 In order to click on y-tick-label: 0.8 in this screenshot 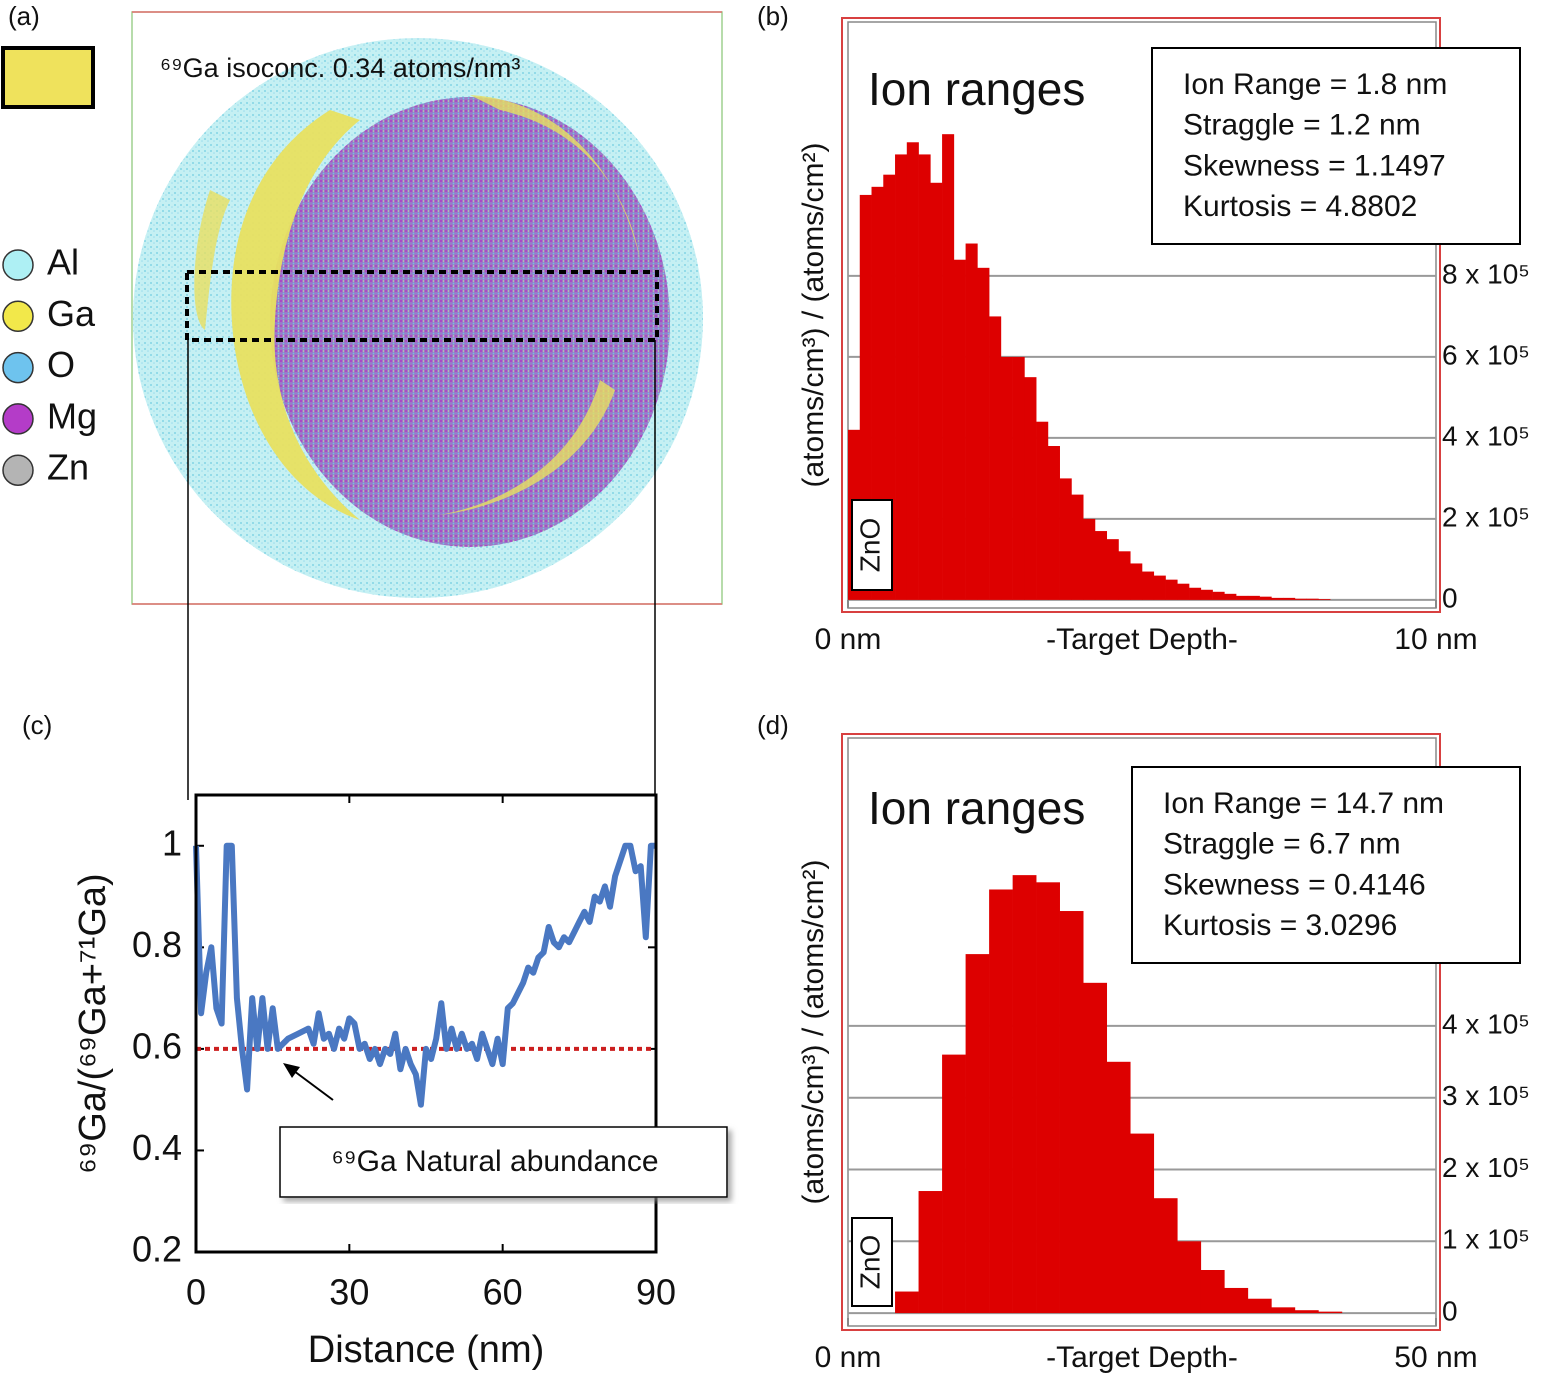, I will do `click(157, 944)`.